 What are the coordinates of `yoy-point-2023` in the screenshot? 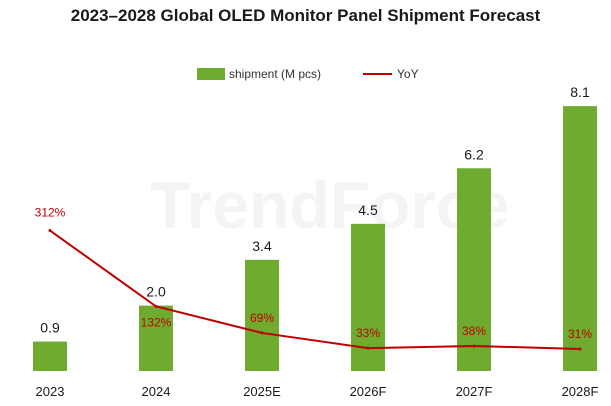 It's located at (50, 231).